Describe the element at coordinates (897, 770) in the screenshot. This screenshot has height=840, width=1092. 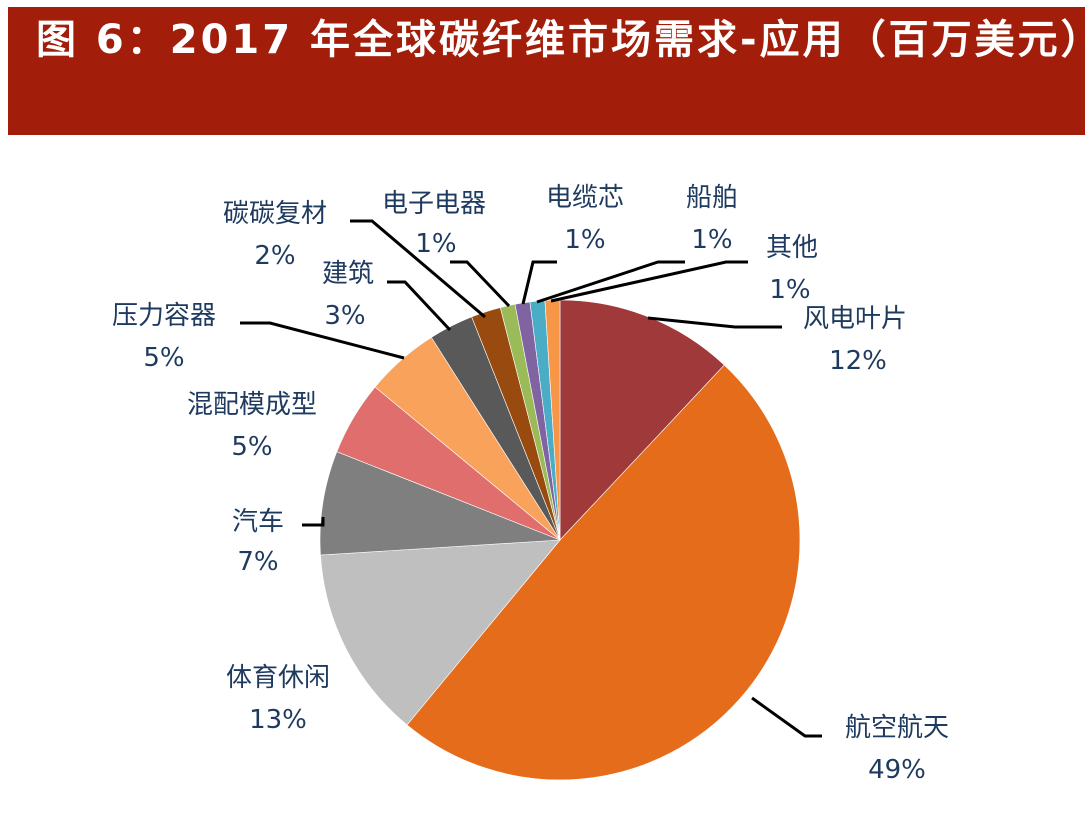
I see `label-pct-aerospace: 49%` at that location.